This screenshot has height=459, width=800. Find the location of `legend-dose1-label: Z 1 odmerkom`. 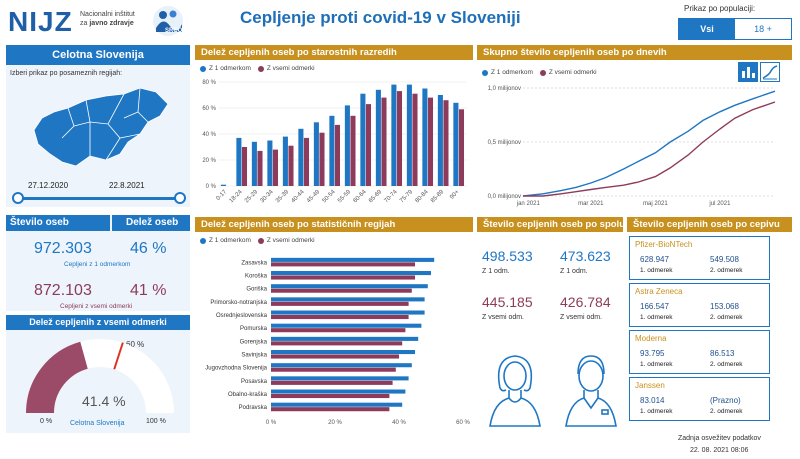

legend-dose1-label: Z 1 odmerkom is located at coordinates (512, 72).